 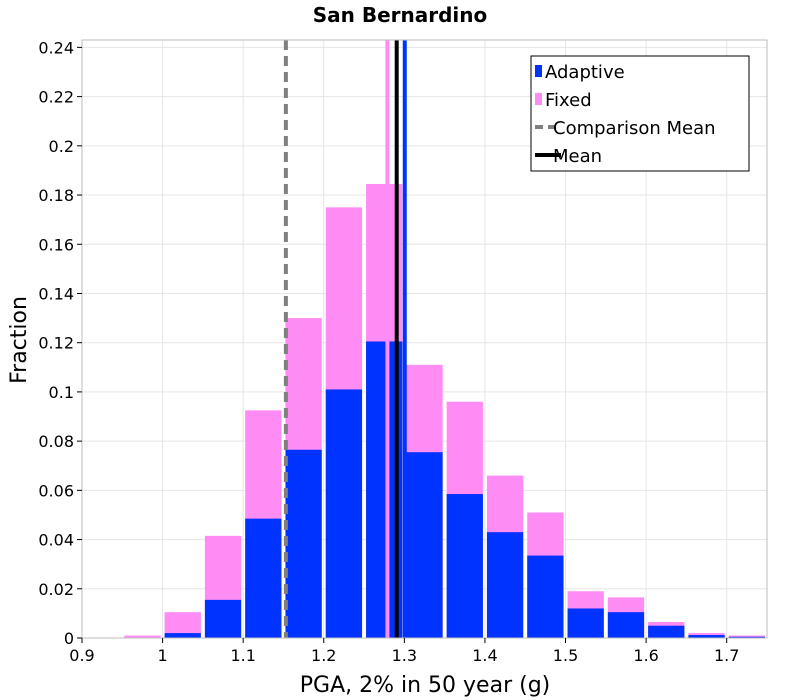 I want to click on x-tick-label: 1, so click(x=162, y=655).